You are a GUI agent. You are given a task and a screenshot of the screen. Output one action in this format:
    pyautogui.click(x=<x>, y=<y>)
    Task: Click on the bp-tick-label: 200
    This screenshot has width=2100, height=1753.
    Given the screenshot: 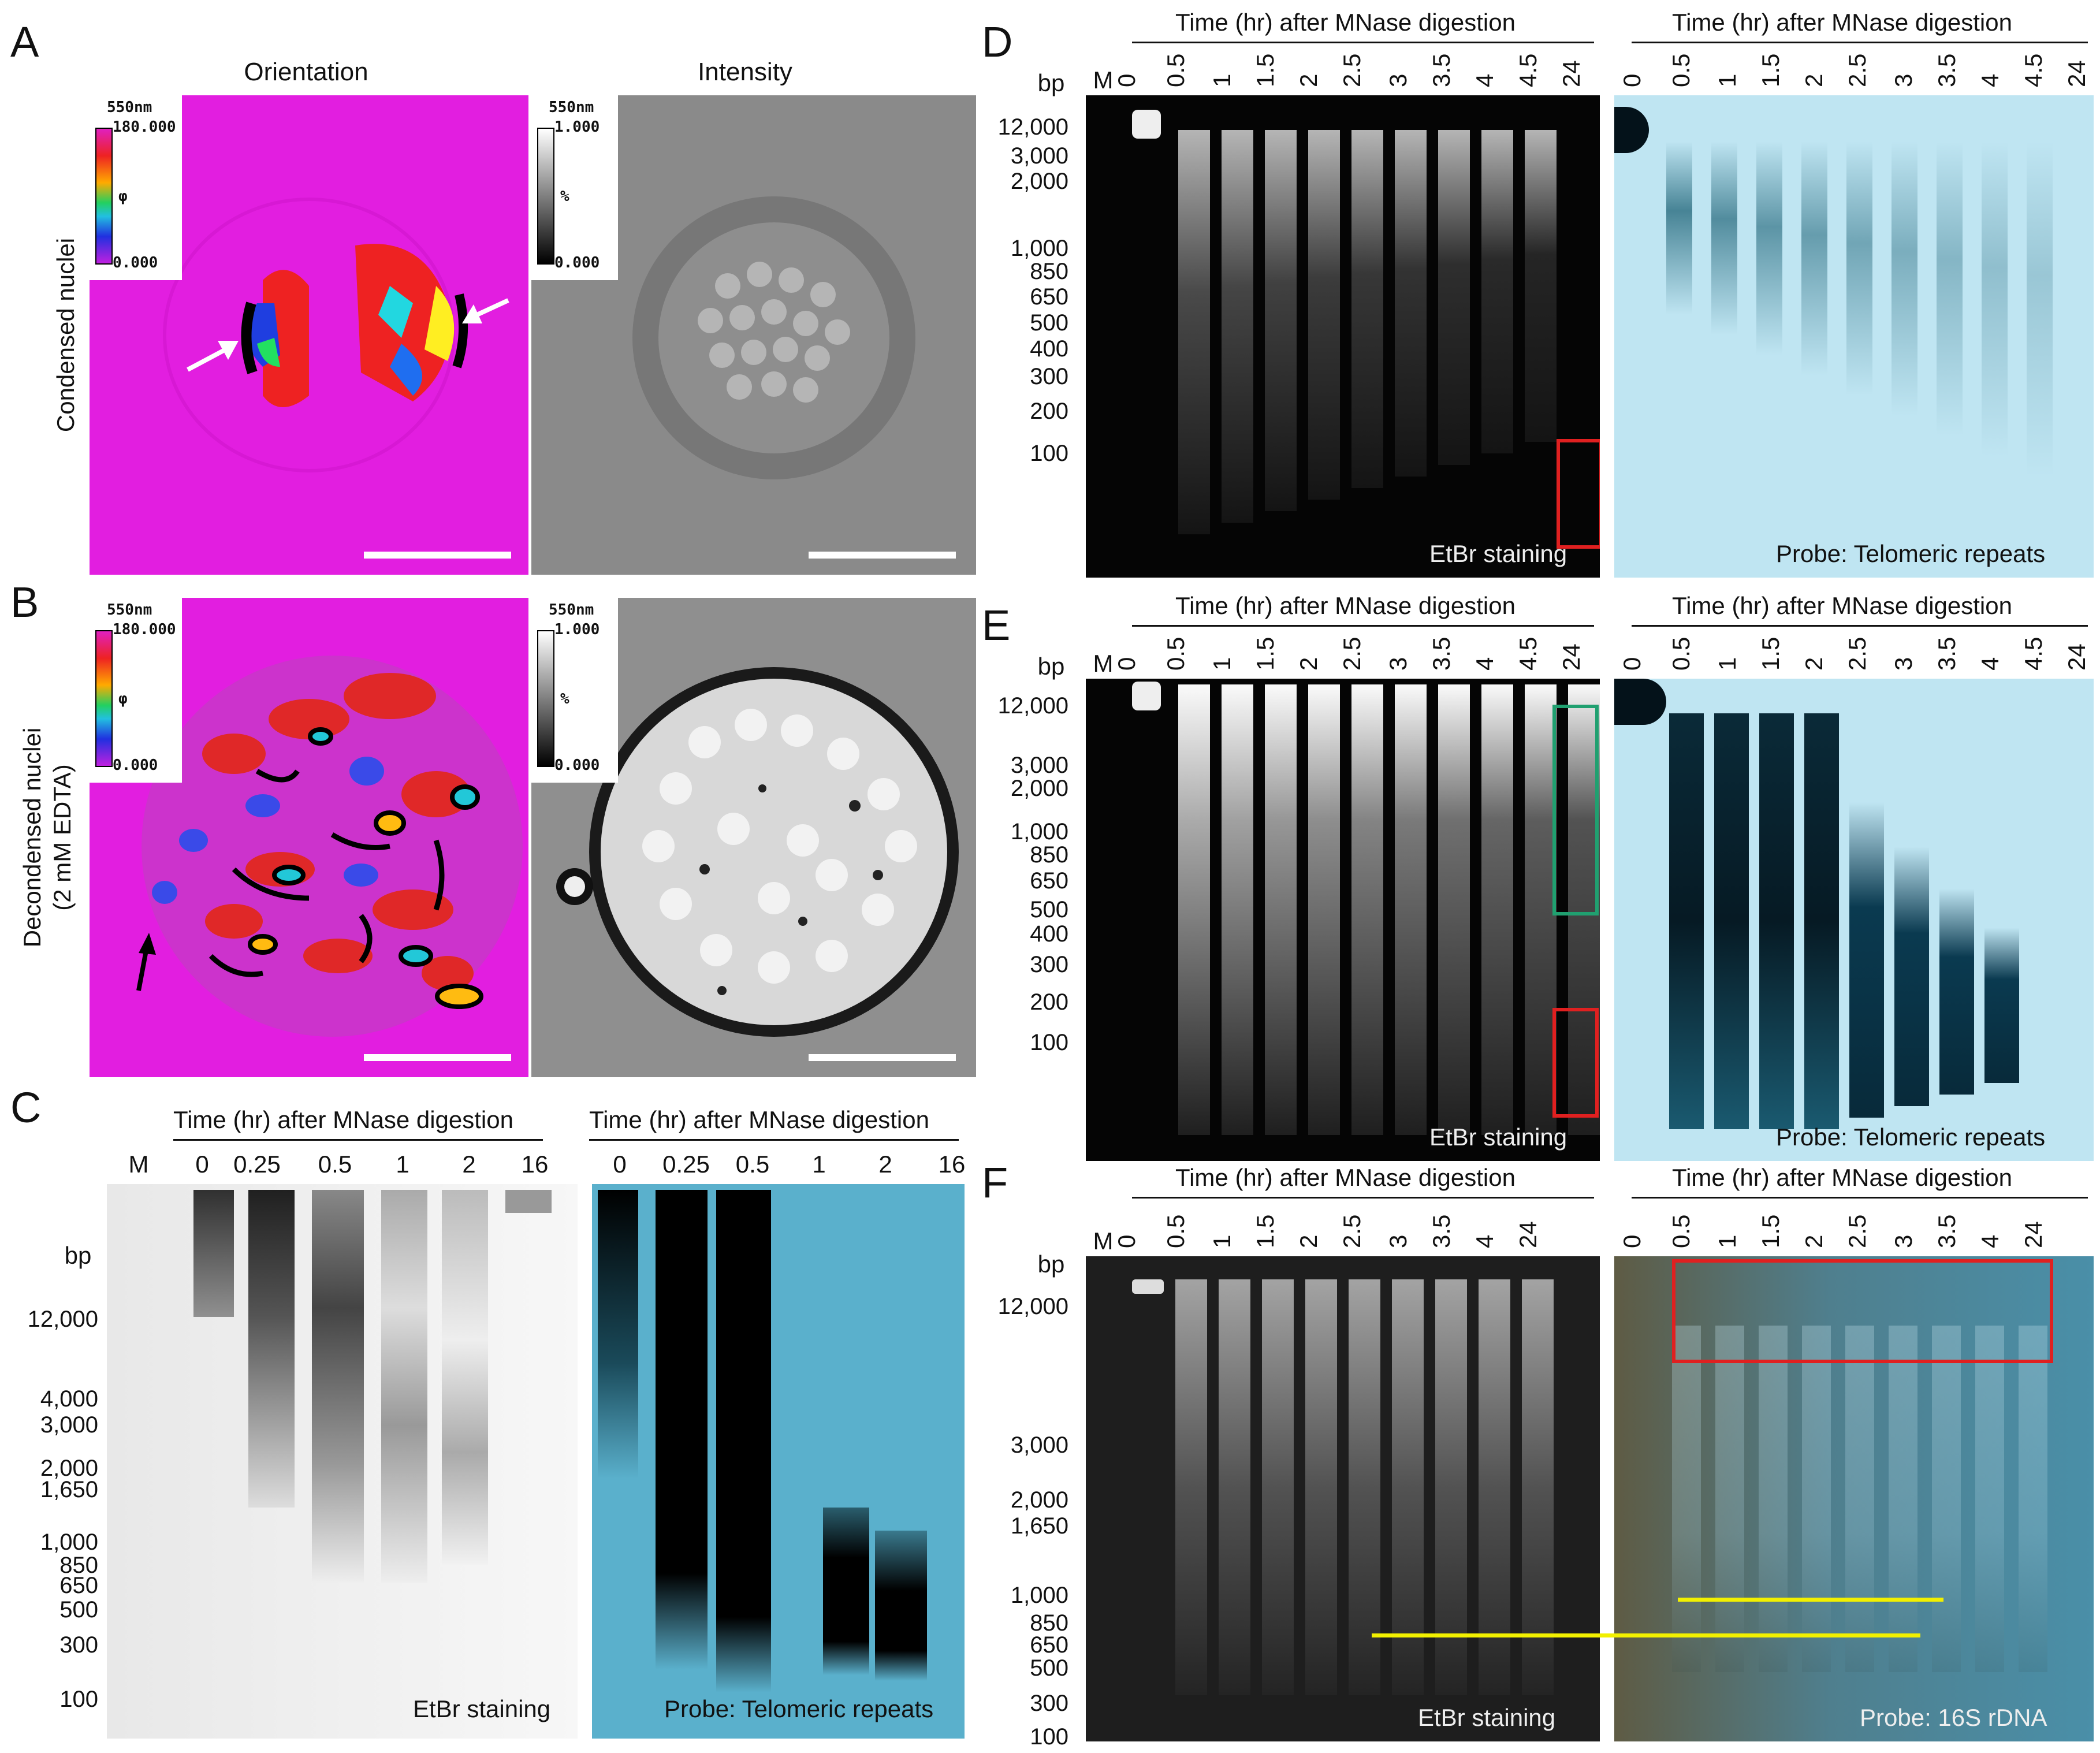 What is the action you would take?
    pyautogui.click(x=1049, y=1002)
    